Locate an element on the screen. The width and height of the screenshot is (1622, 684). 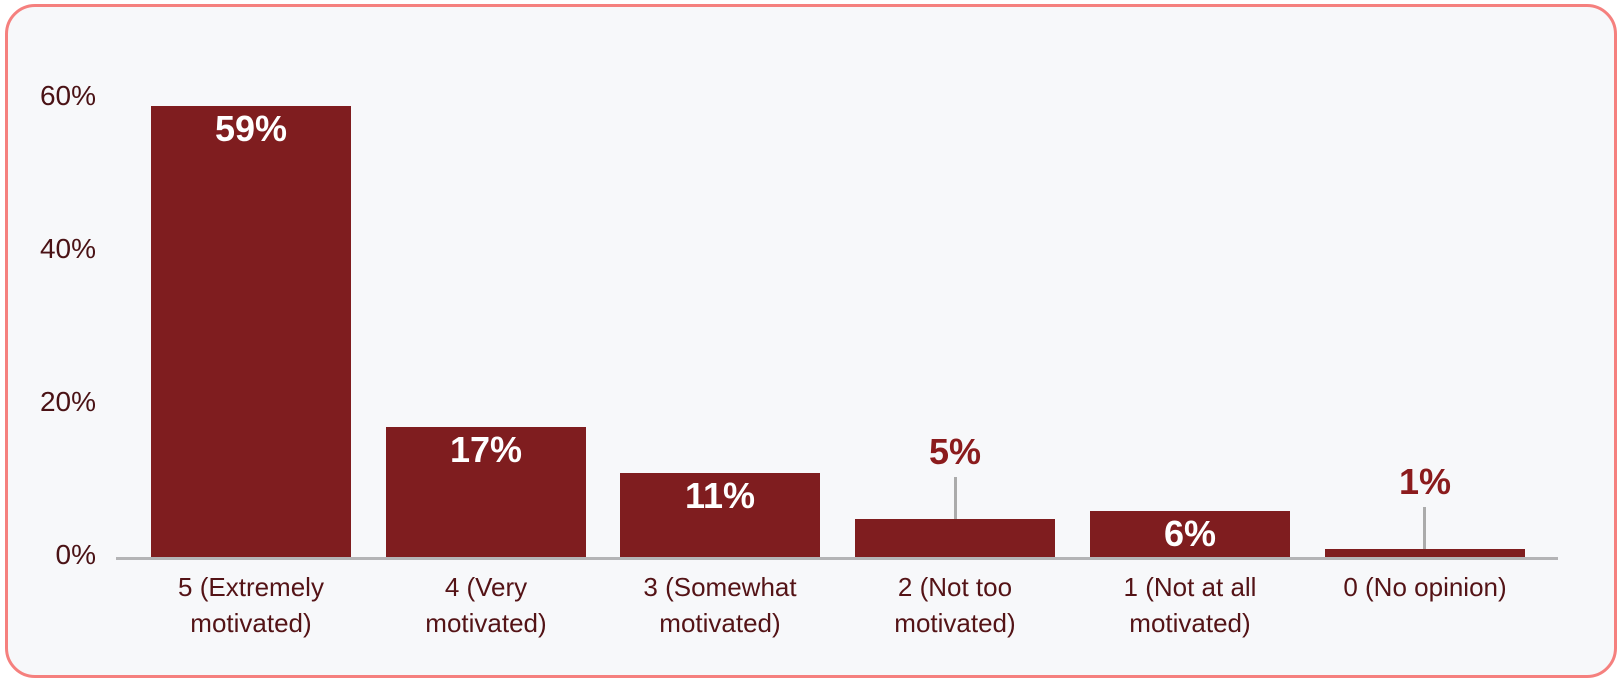
category-label: 0 (No opinion) is located at coordinates (1425, 587).